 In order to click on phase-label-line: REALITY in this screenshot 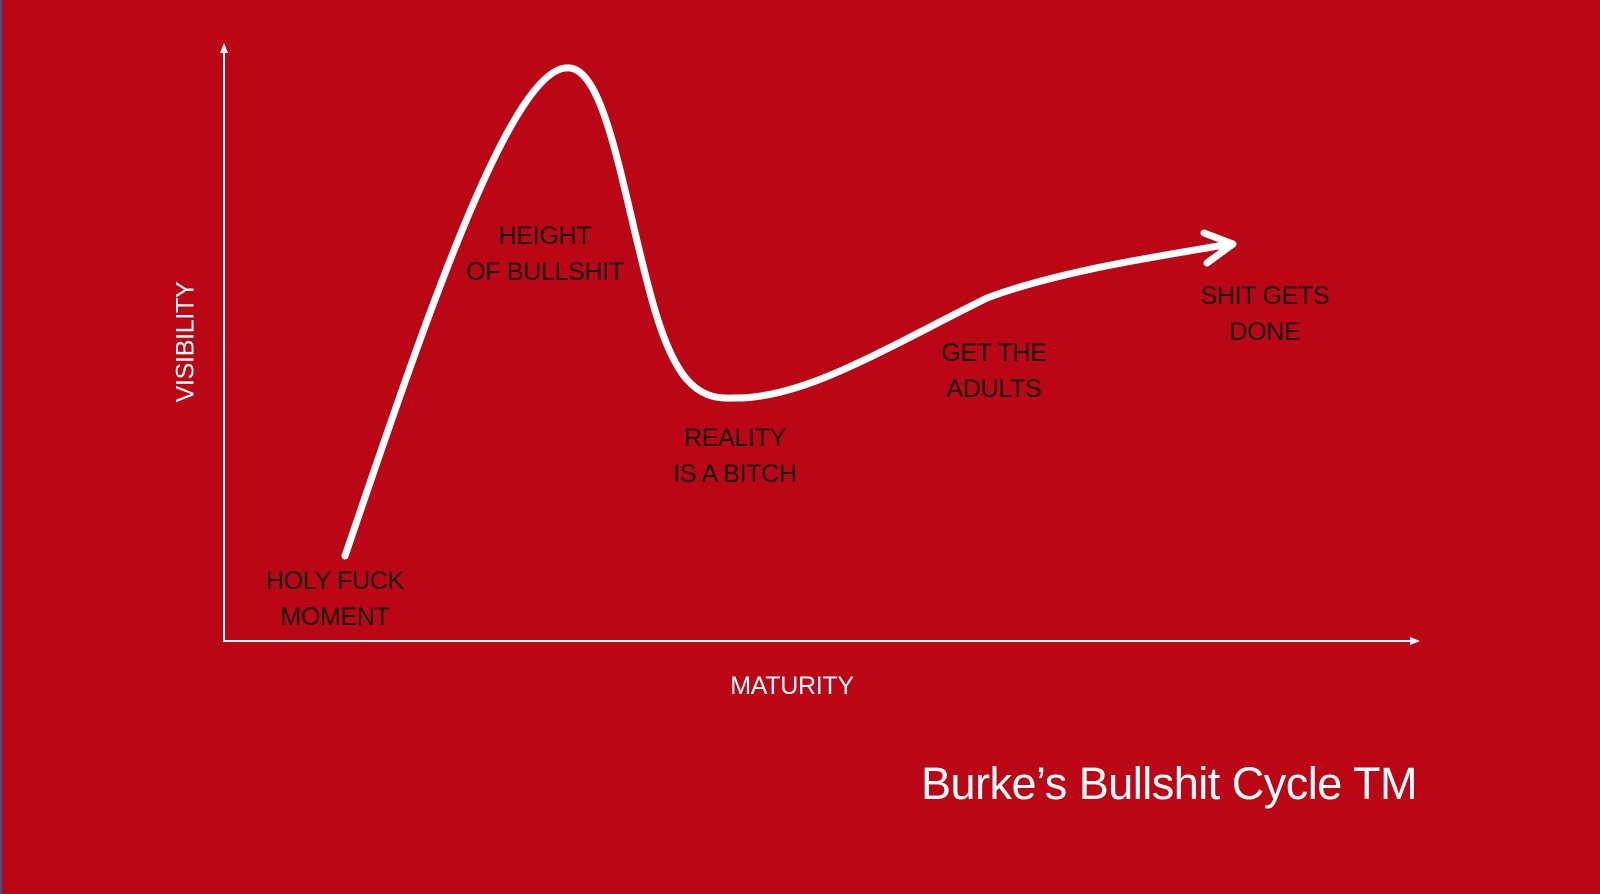, I will do `click(735, 438)`.